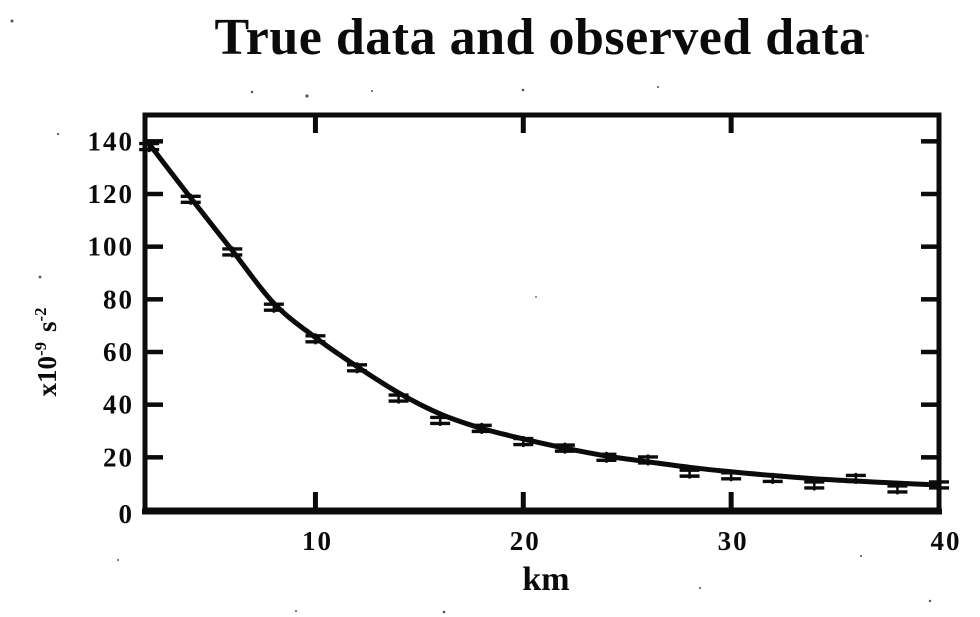  What do you see at coordinates (689, 473) in the screenshot?
I see `observed-point-28km` at bounding box center [689, 473].